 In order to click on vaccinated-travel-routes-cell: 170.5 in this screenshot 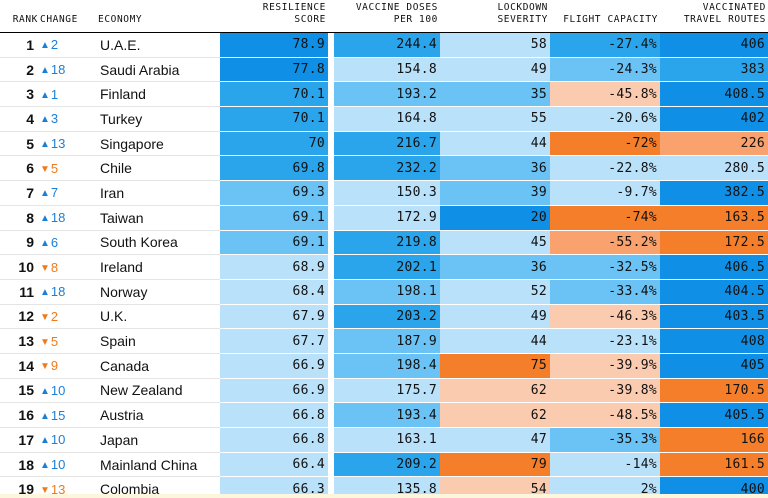, I will do `click(714, 391)`.